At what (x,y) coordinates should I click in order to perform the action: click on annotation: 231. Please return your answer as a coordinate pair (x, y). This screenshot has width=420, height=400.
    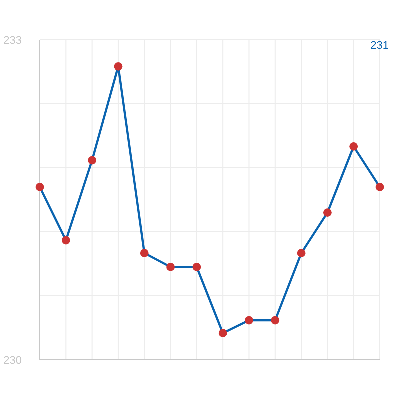
    Looking at the image, I should click on (379, 46).